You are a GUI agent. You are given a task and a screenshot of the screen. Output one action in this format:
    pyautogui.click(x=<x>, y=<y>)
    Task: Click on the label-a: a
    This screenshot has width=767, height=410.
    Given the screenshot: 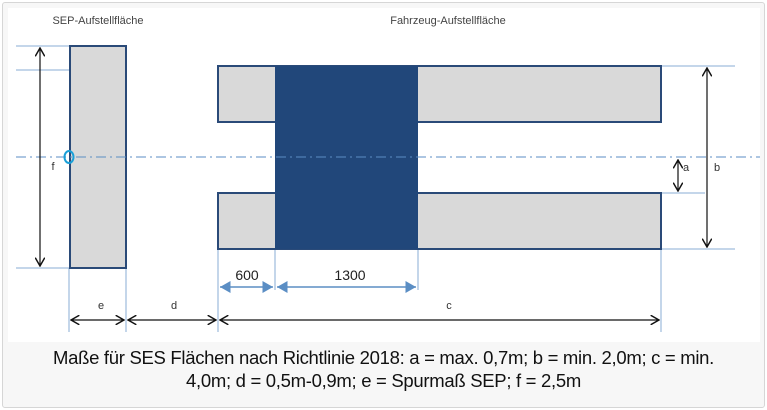 What is the action you would take?
    pyautogui.click(x=686, y=168)
    